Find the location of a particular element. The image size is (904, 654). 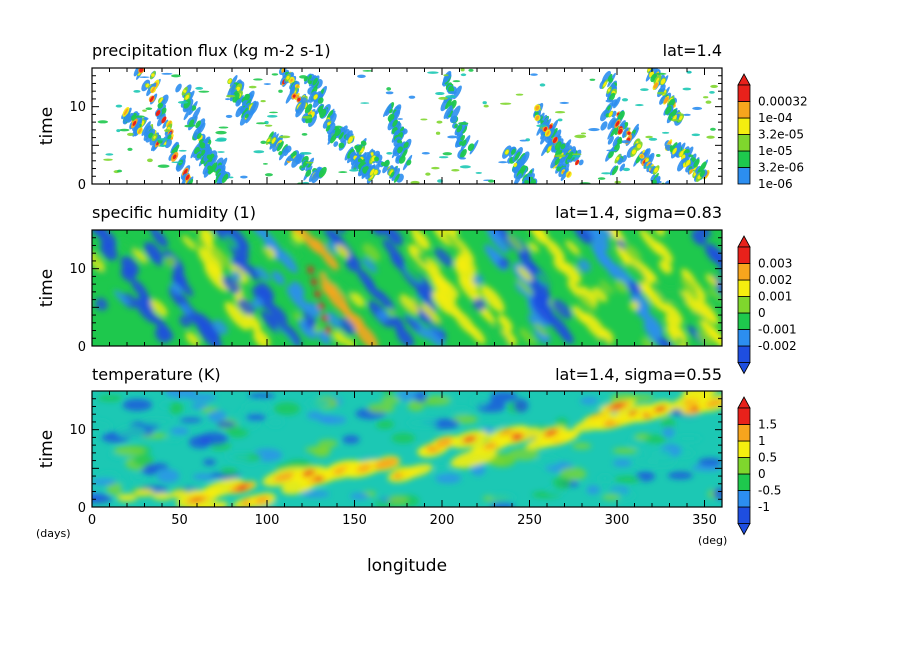

y-unit-label: (days) is located at coordinates (53, 533).